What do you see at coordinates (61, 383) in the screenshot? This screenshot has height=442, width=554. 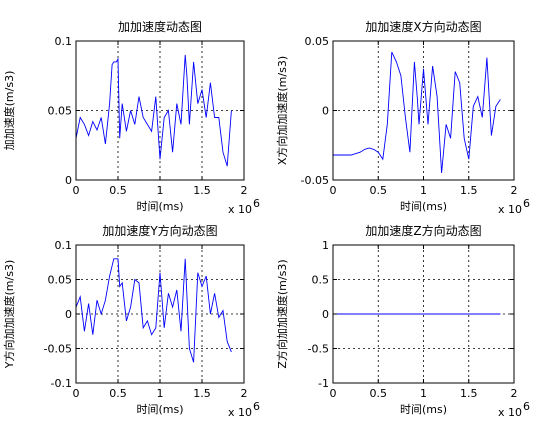 I see `y-tick-label: -0.1` at bounding box center [61, 383].